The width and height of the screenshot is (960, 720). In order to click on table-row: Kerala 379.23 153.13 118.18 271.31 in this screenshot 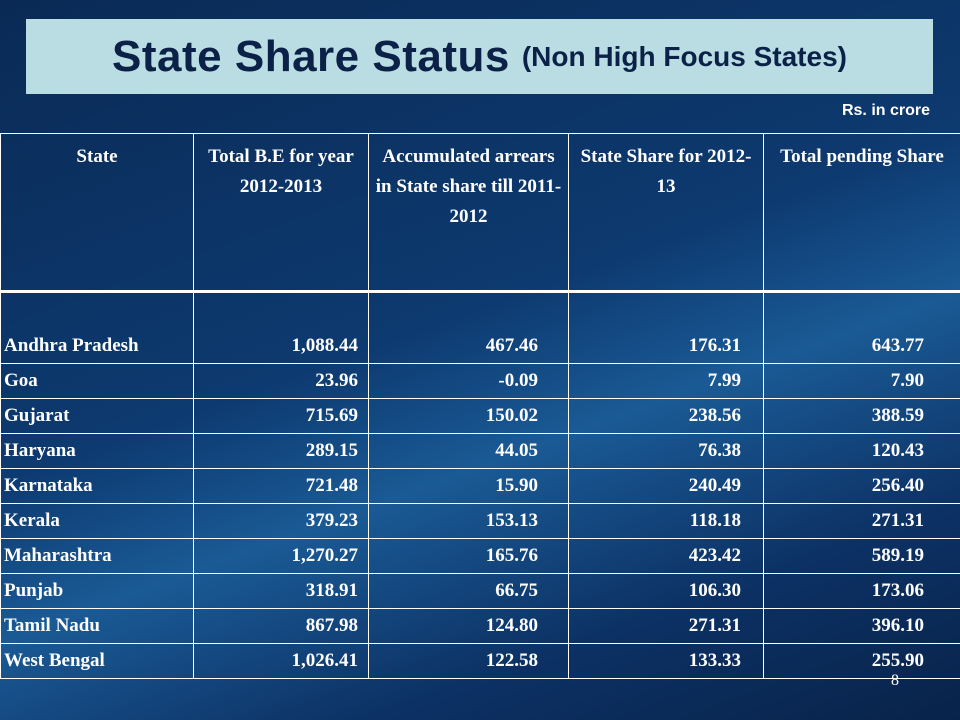, I will do `click(480, 521)`.